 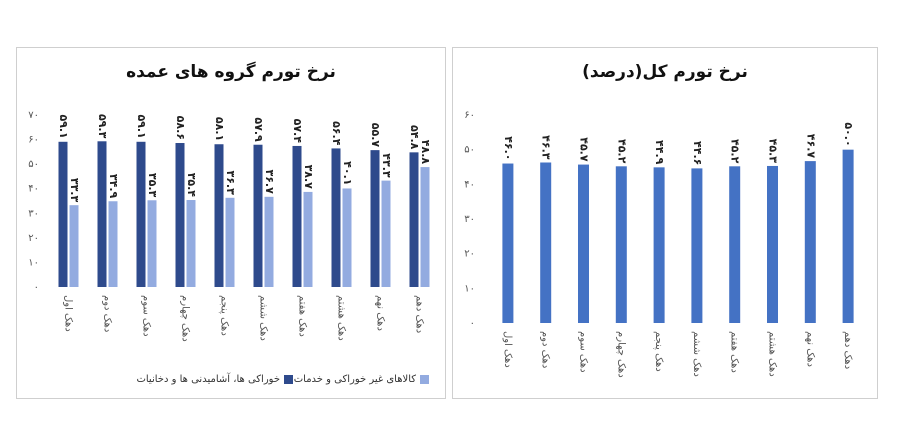 I want to click on data-label-total: ۴۴.۹, so click(x=659, y=152).